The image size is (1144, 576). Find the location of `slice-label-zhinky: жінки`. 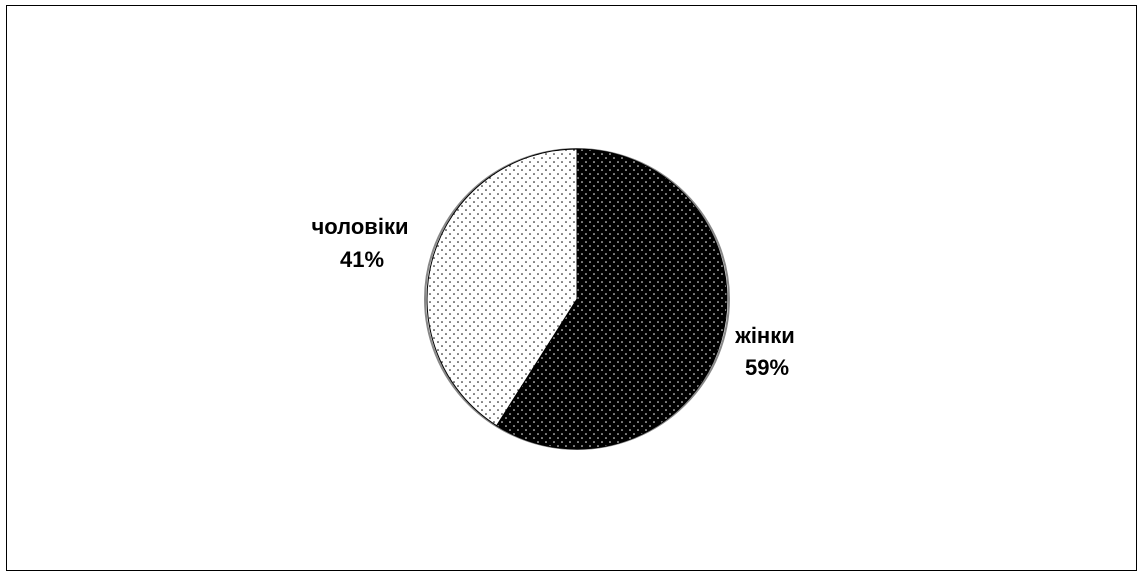

slice-label-zhinky: жінки is located at coordinates (764, 335).